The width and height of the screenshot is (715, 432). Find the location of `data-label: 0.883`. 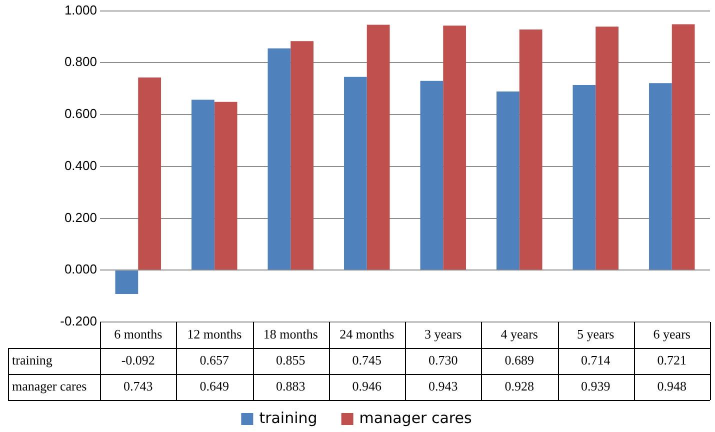

data-label: 0.883 is located at coordinates (291, 386).